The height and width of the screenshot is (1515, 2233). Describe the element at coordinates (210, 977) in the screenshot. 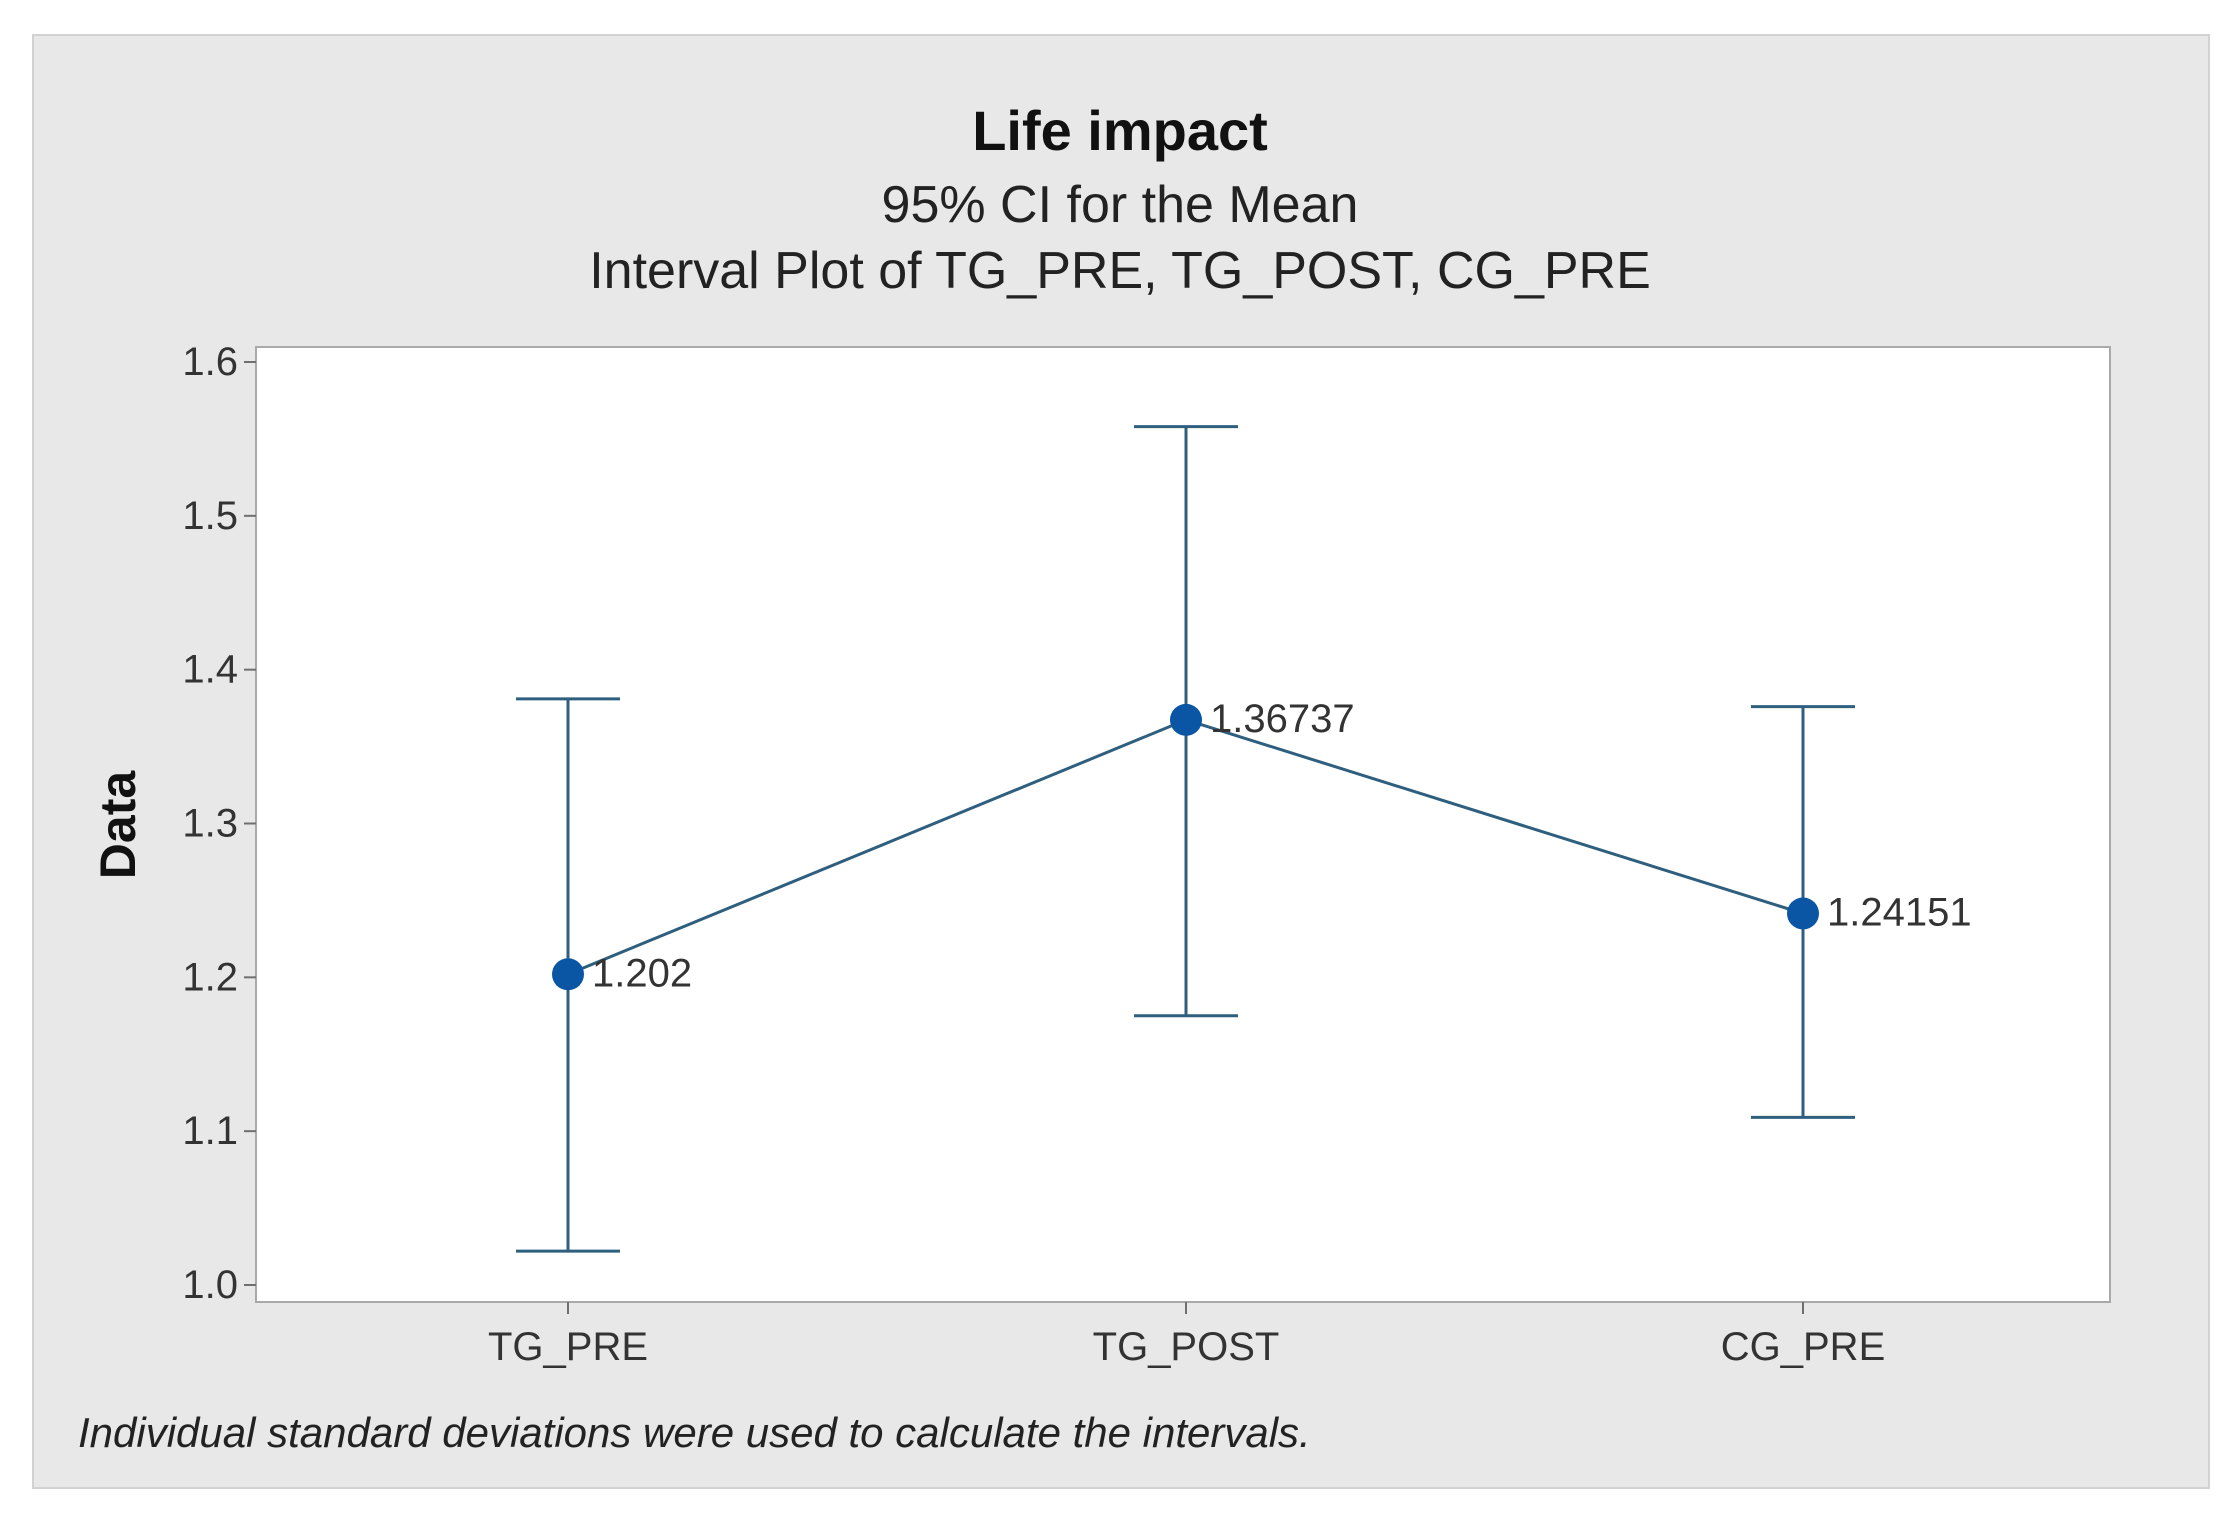

I see `y-tick-label: 1.2` at that location.